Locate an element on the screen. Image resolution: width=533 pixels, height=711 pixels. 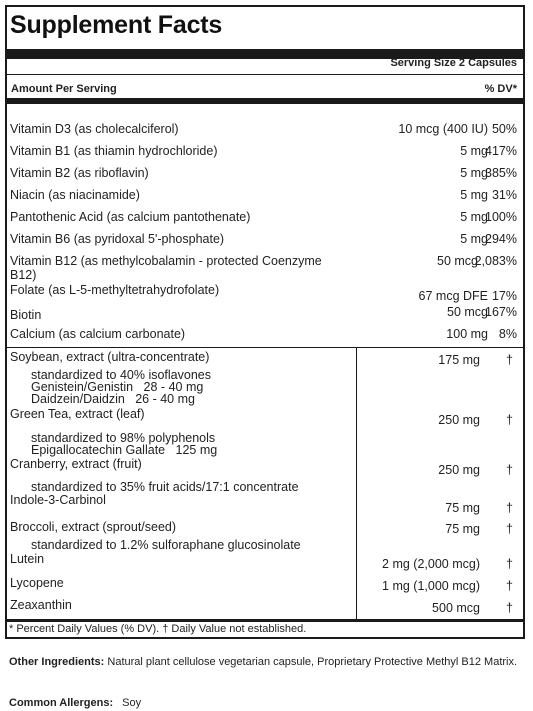
subnote: standardized to 40% isoflavones is located at coordinates (121, 375).